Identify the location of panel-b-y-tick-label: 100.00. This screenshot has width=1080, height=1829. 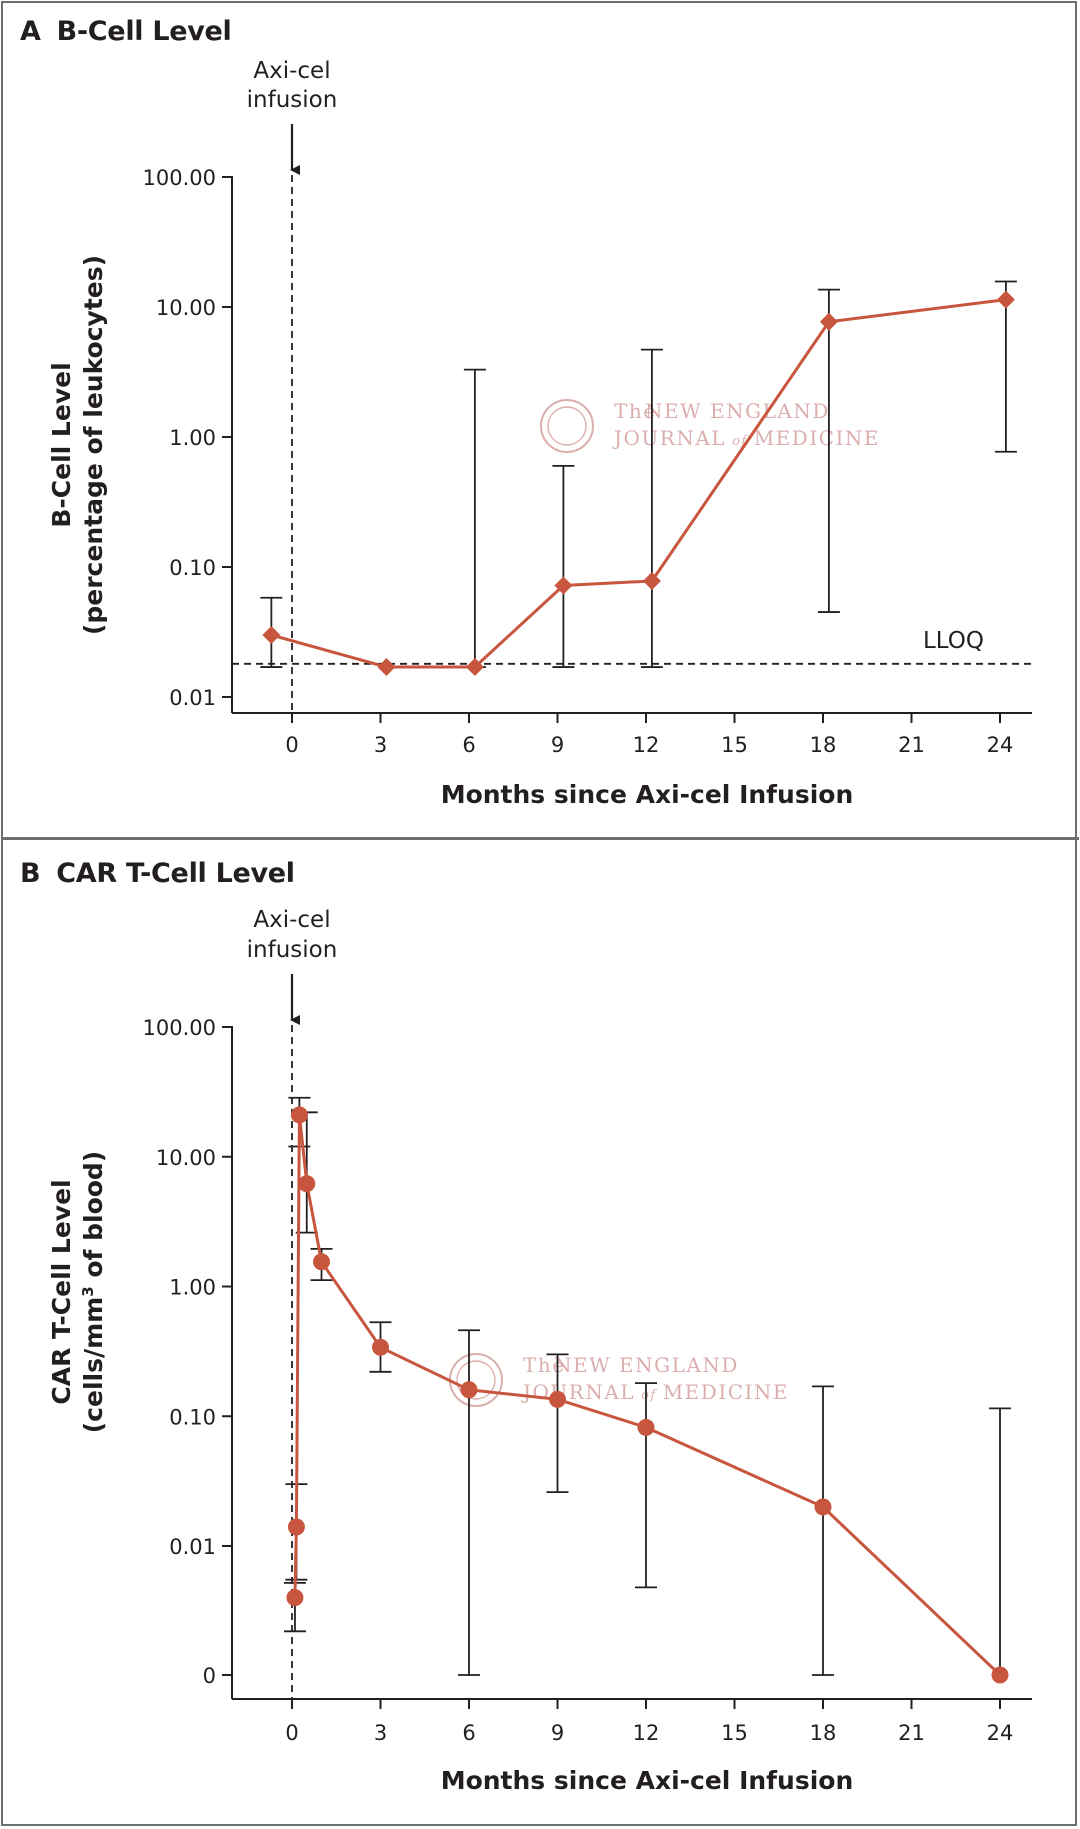
(179, 1028).